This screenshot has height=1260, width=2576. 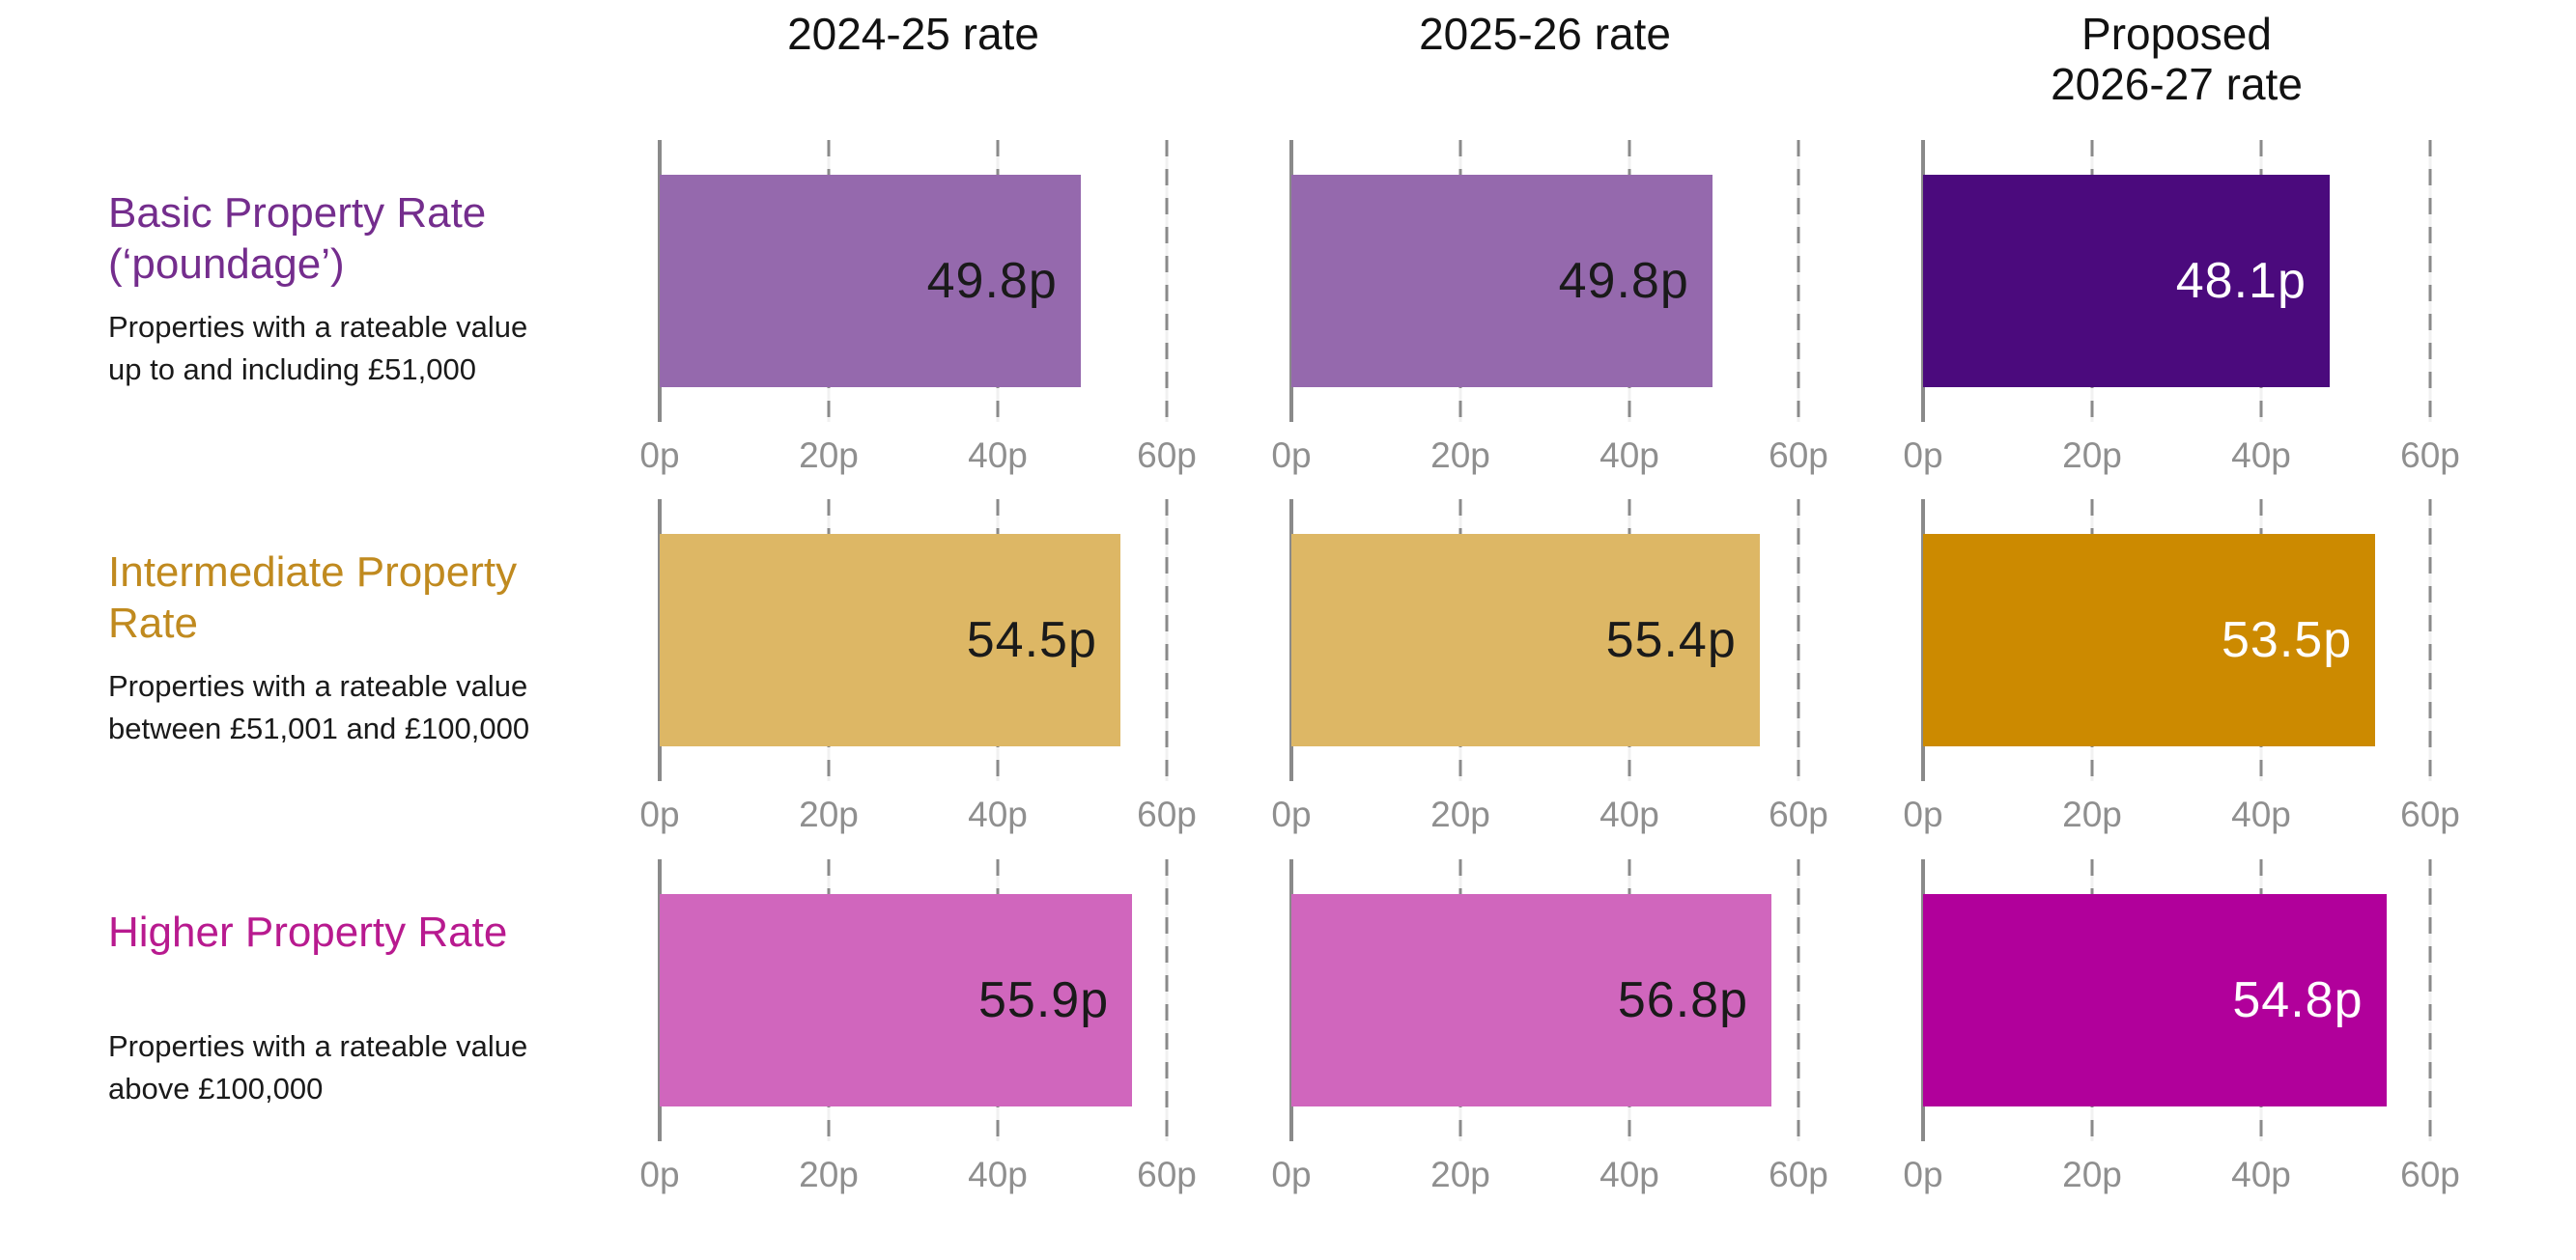 I want to click on chart-basic-2025-26: 49.8p 0p 20p 40p 60p, so click(x=1544, y=320).